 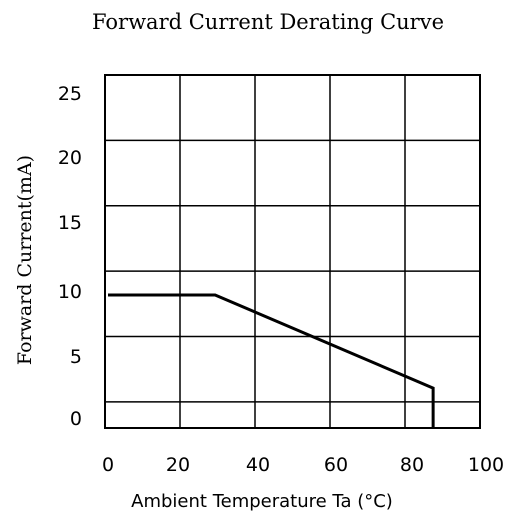 I want to click on x-tick-label: 20, so click(x=178, y=465).